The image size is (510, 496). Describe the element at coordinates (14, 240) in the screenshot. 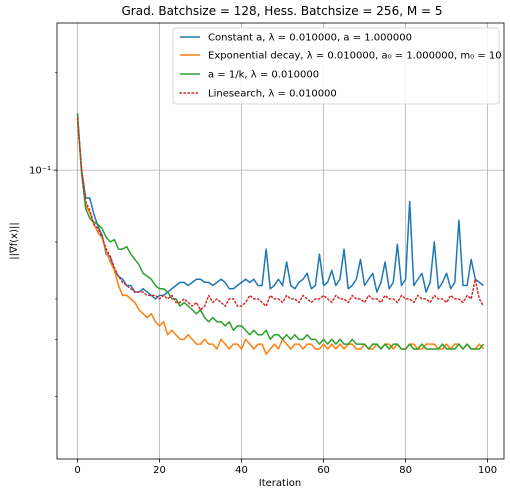

I see `y-axis-label: ||∇f(x)||` at that location.